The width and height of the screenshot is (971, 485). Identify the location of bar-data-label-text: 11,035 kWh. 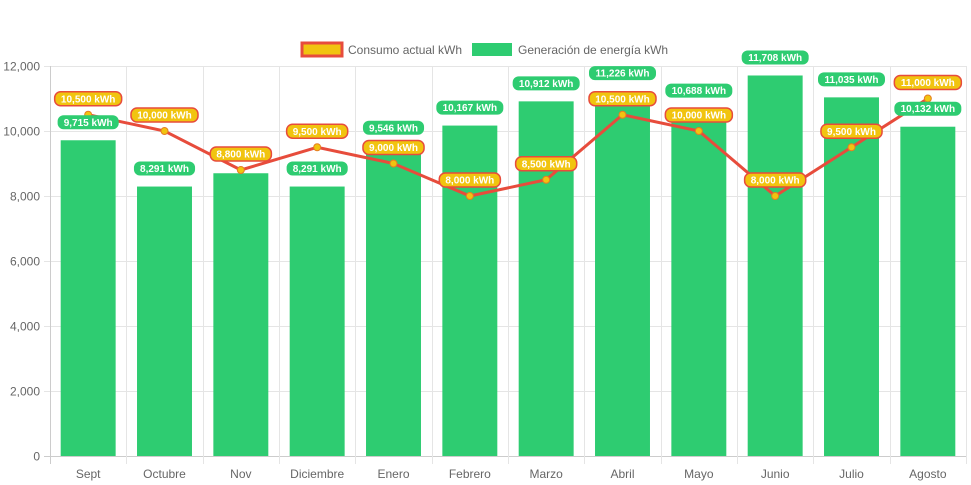
(852, 80).